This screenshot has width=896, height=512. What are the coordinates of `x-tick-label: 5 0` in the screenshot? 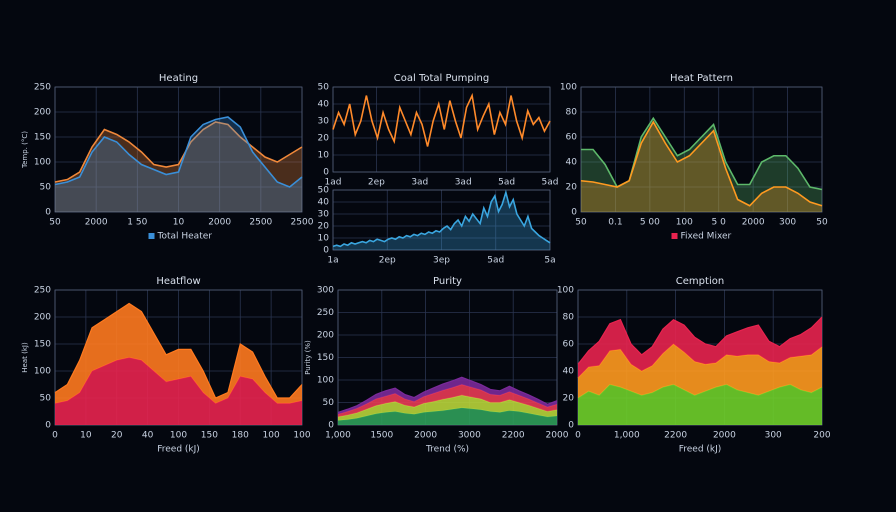 It's located at (719, 223).